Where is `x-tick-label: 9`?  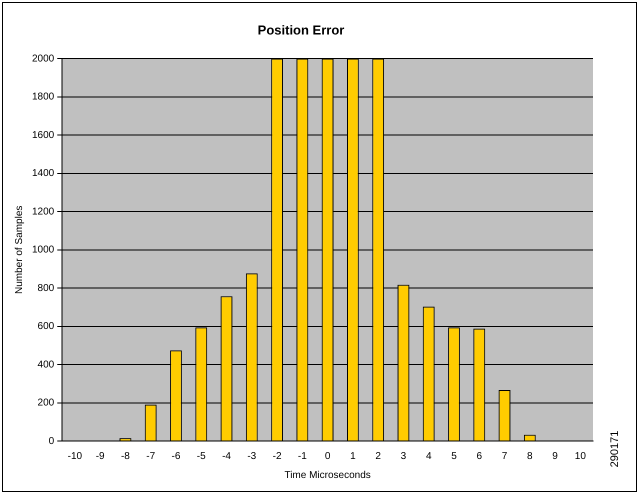 x-tick-label: 9 is located at coordinates (555, 456).